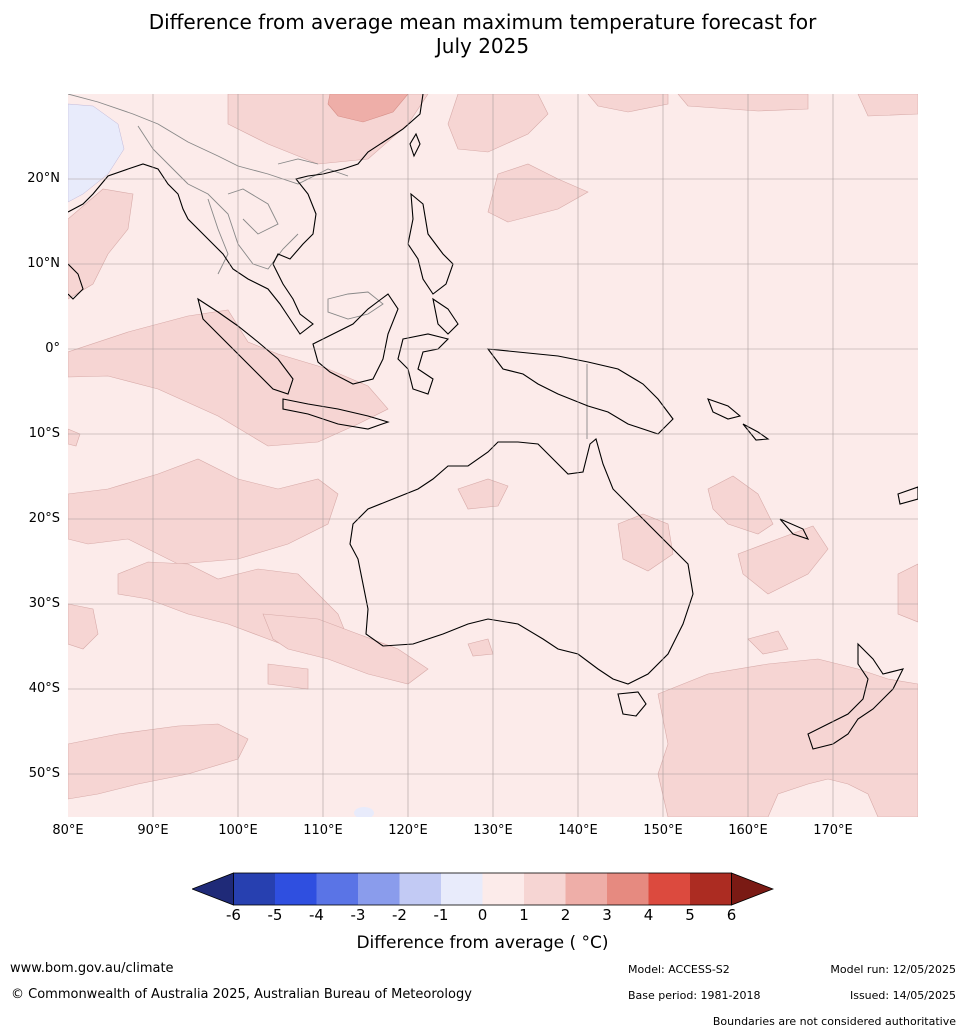  Describe the element at coordinates (358, 915) in the screenshot. I see `colorbar-tick-label: -3` at that location.